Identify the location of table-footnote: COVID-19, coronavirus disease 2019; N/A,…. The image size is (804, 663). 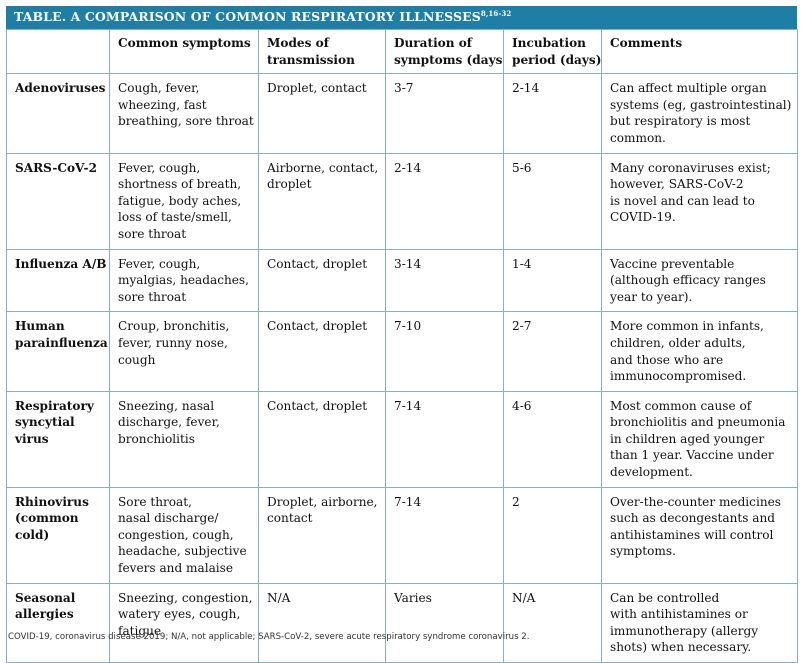
(269, 637).